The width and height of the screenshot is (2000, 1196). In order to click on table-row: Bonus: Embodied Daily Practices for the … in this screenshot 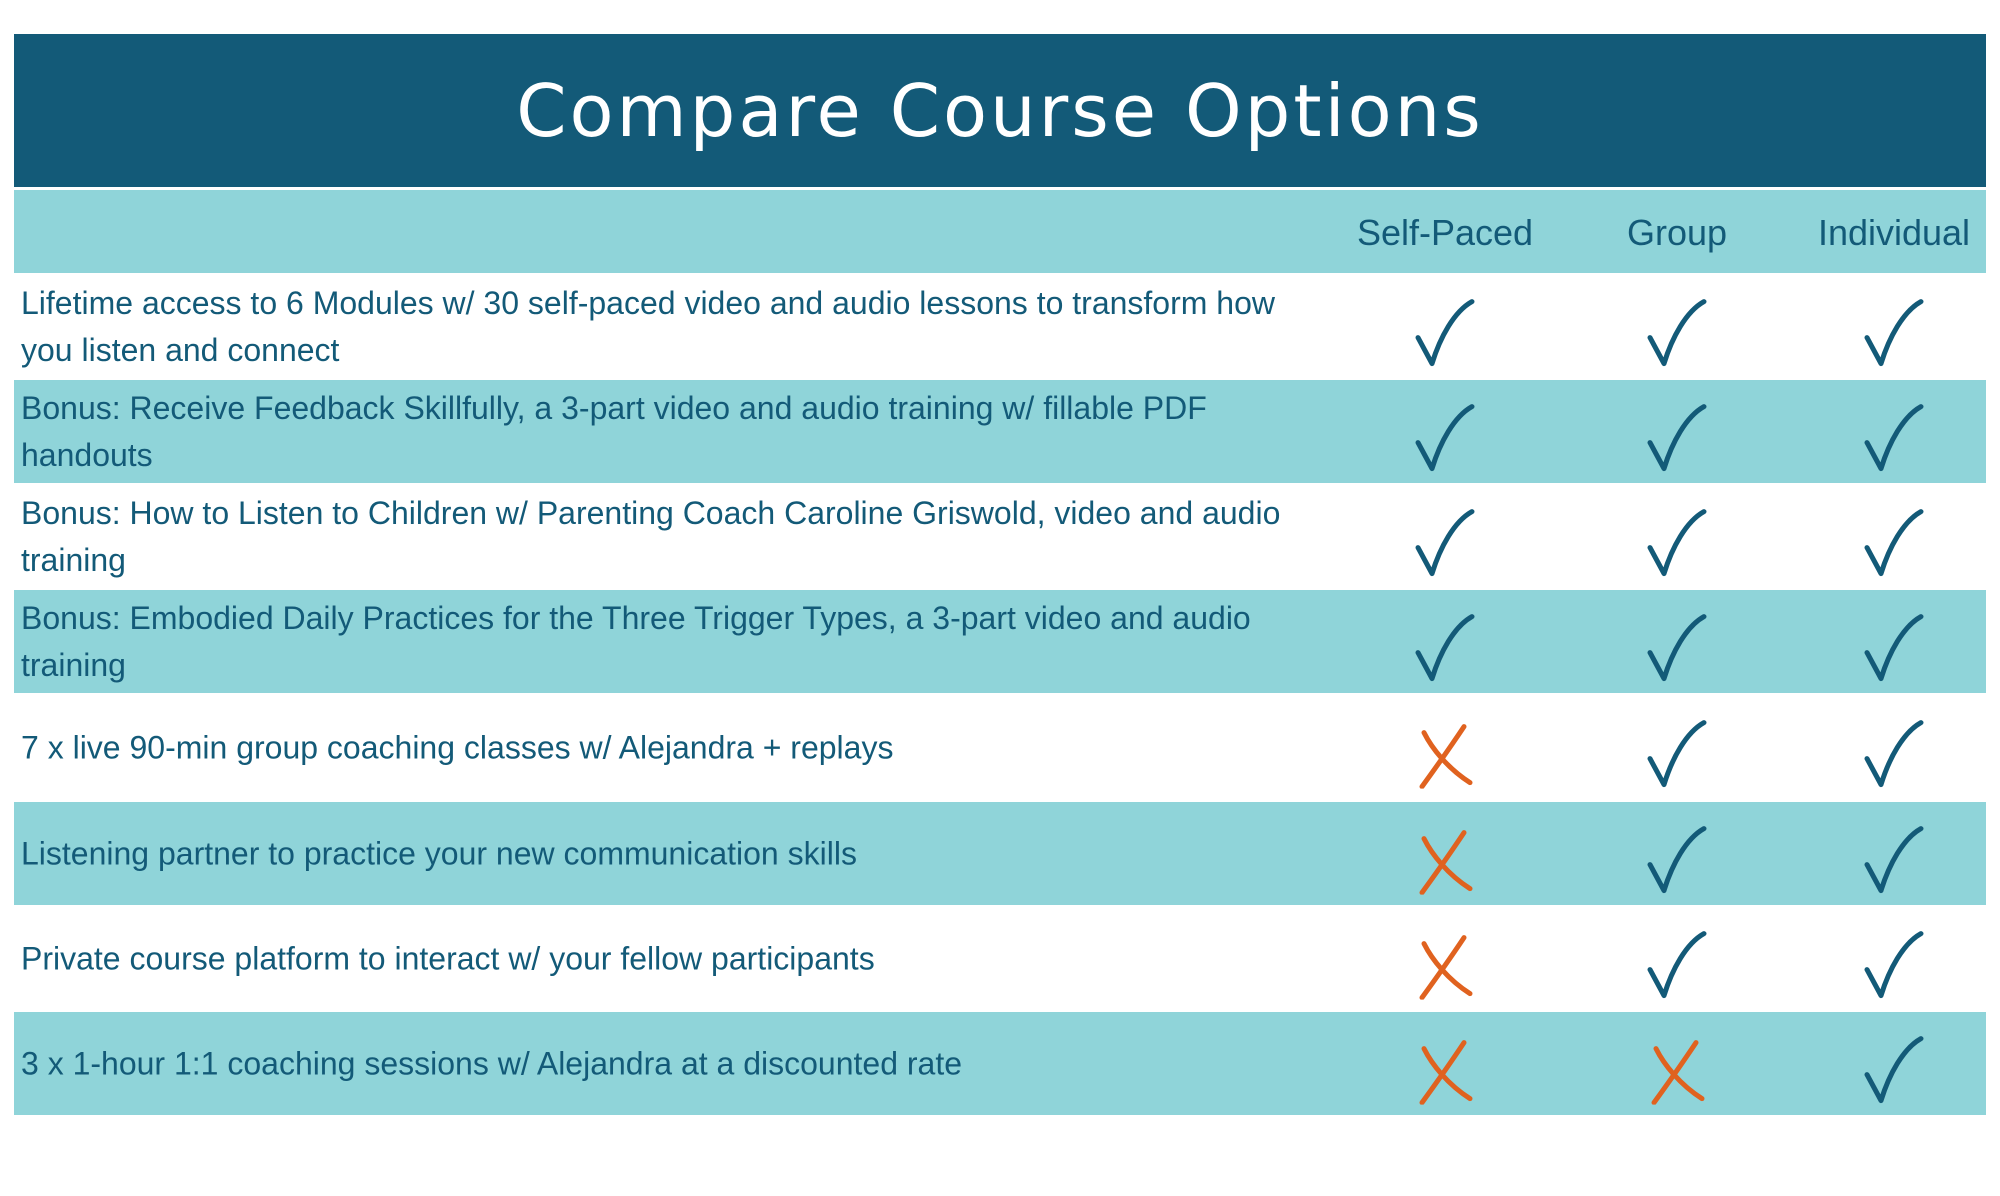, I will do `click(1000, 641)`.